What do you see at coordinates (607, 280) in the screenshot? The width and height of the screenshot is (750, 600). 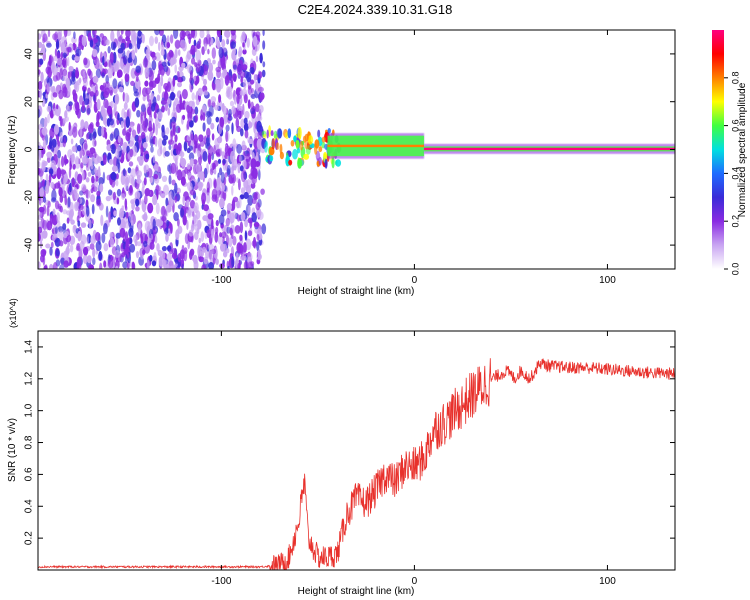 I see `heatmap-xtick-label: 100` at bounding box center [607, 280].